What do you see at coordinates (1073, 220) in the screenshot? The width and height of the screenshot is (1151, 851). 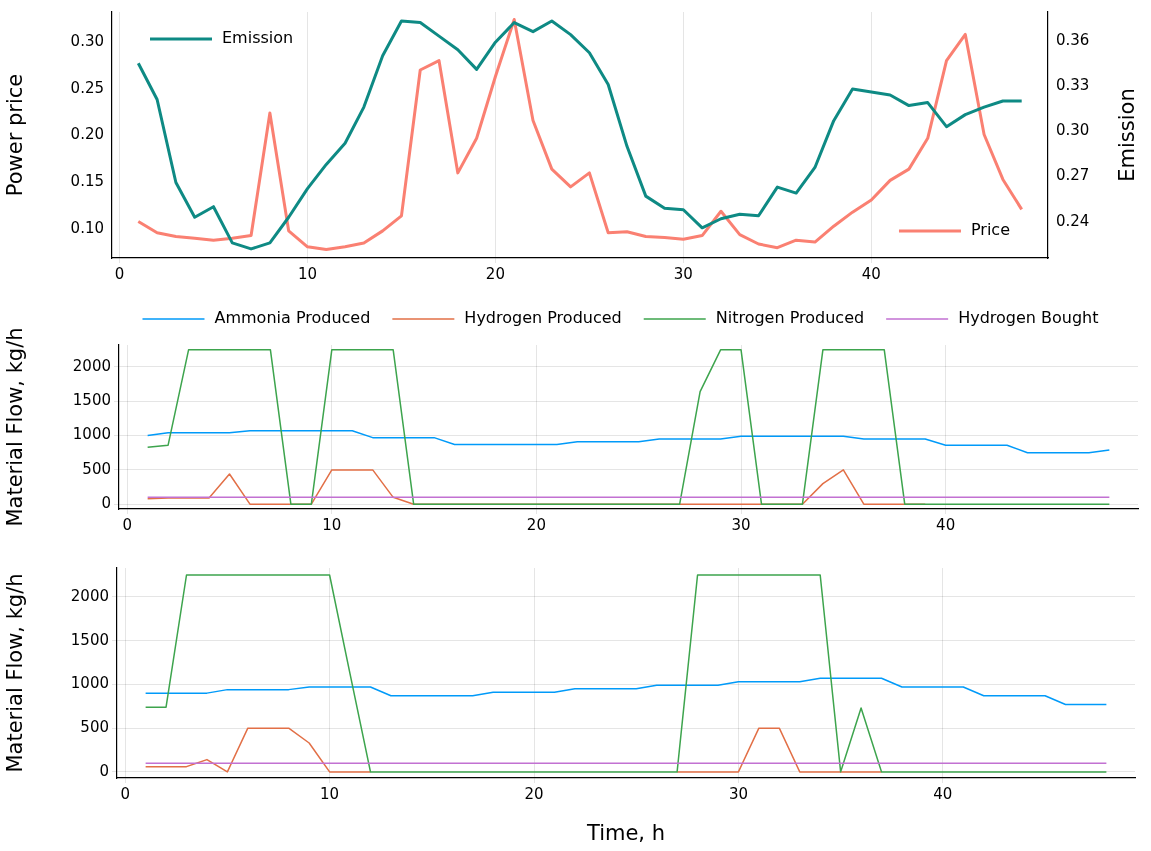 I see `y2-tick-label: 0.24` at bounding box center [1073, 220].